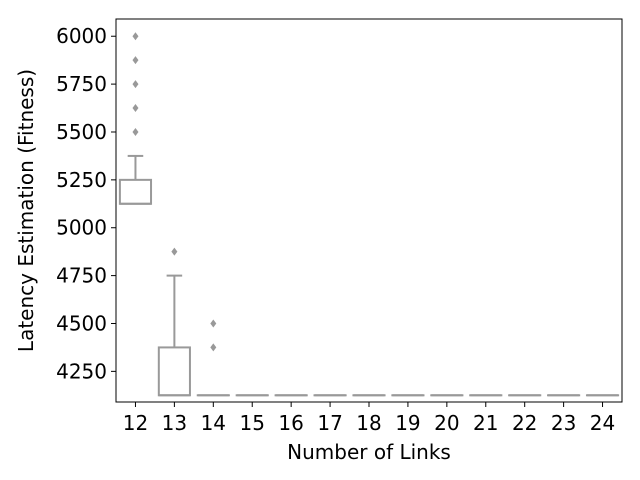  What do you see at coordinates (81, 371) in the screenshot?
I see `y-tick-label: 4250` at bounding box center [81, 371].